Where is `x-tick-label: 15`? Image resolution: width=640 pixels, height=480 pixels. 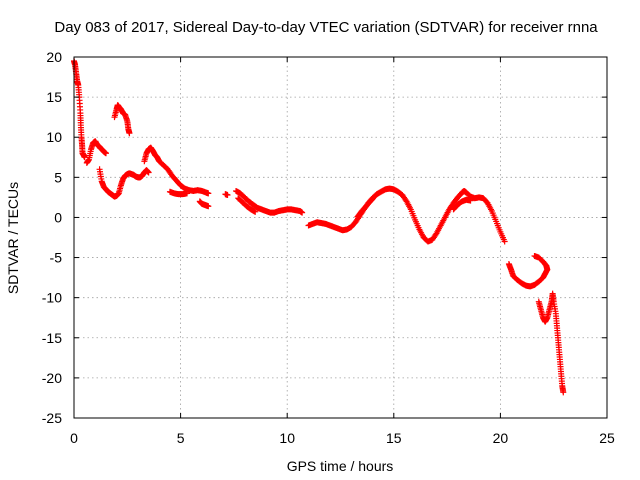
x-tick-label: 15 is located at coordinates (394, 438).